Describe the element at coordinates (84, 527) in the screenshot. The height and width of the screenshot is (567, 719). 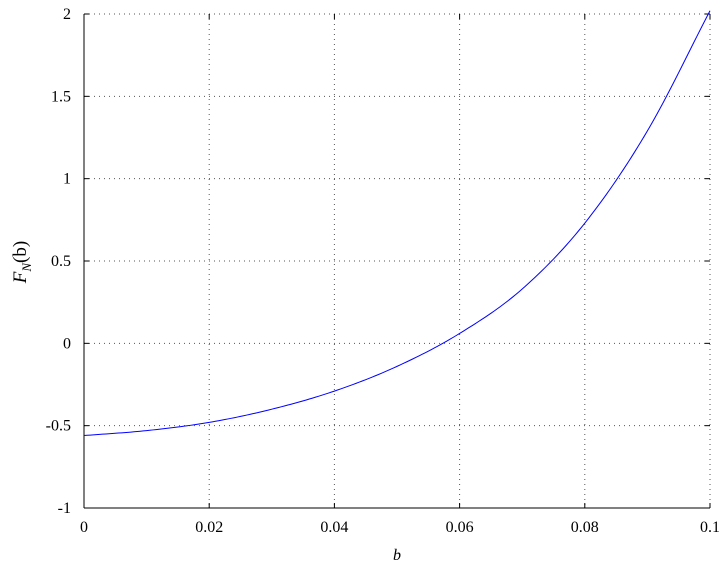
I see `x-tick-label: 0` at that location.